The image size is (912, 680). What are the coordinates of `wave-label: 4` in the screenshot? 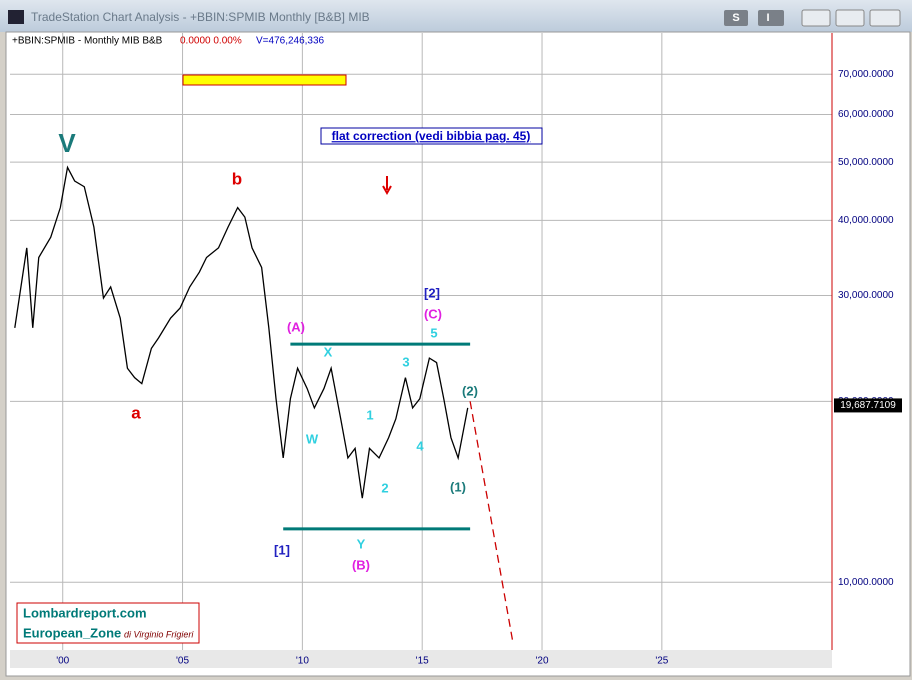 It's located at (420, 445).